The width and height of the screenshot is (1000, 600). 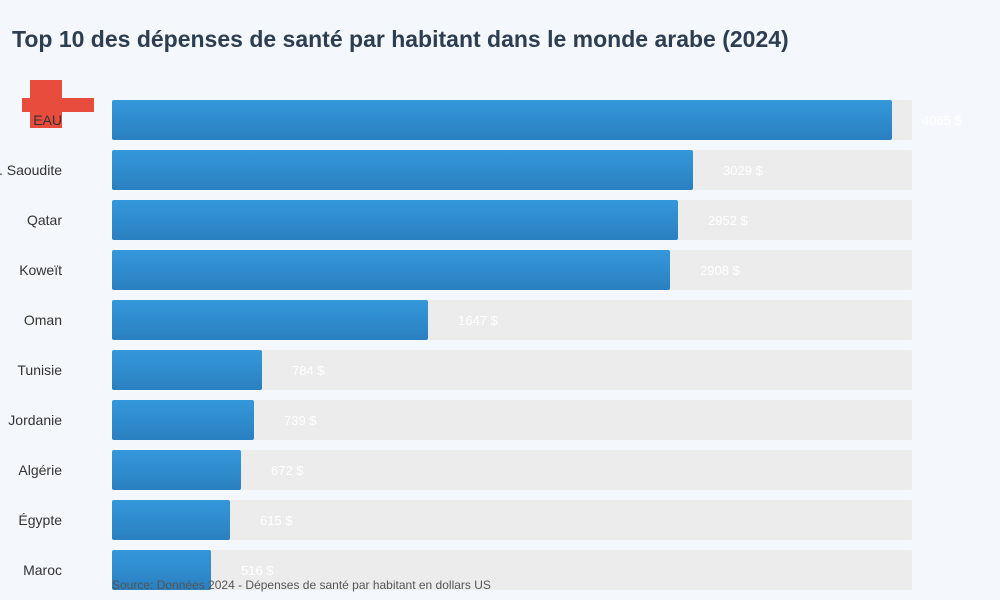 I want to click on category-label: A. Saoudite, so click(x=31, y=170).